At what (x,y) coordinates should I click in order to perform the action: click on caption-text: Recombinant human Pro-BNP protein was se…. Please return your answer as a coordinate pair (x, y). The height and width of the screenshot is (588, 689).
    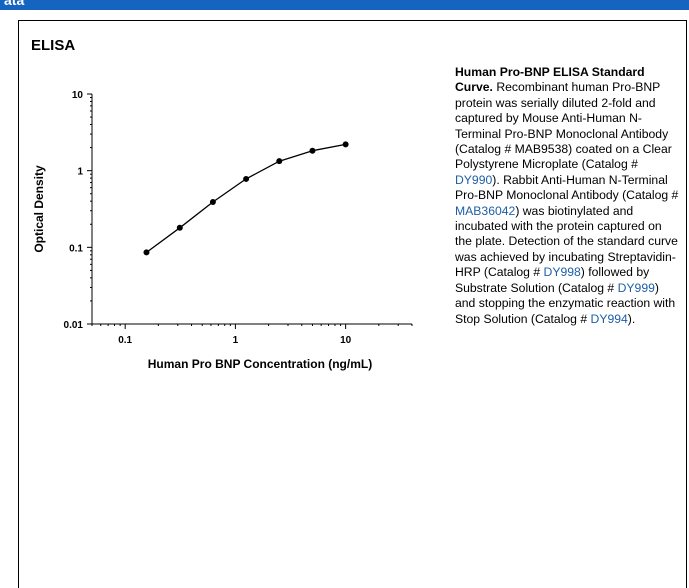
    Looking at the image, I should click on (563, 126).